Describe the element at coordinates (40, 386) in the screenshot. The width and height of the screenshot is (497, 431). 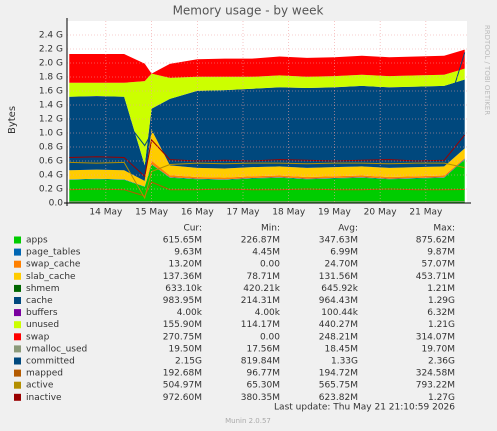
I see `legend-label: active` at that location.